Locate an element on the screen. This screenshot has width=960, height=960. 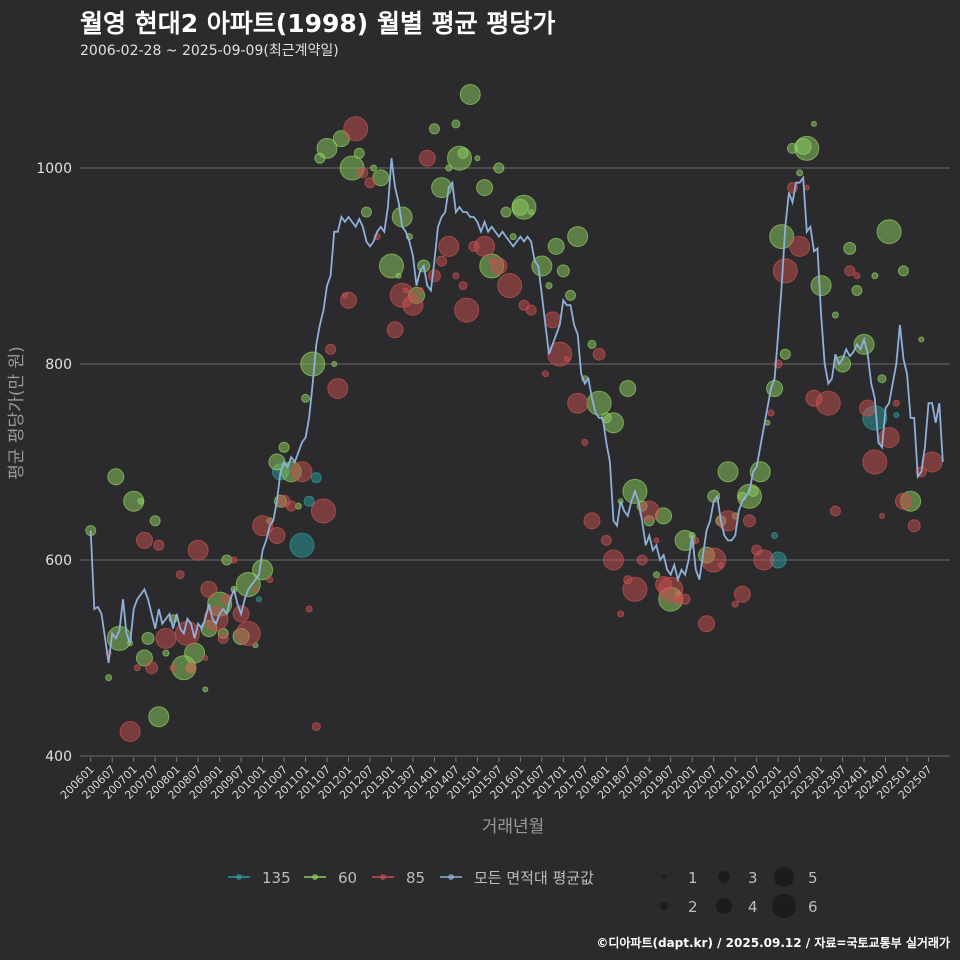
size-legend-label: 2 is located at coordinates (693, 907).